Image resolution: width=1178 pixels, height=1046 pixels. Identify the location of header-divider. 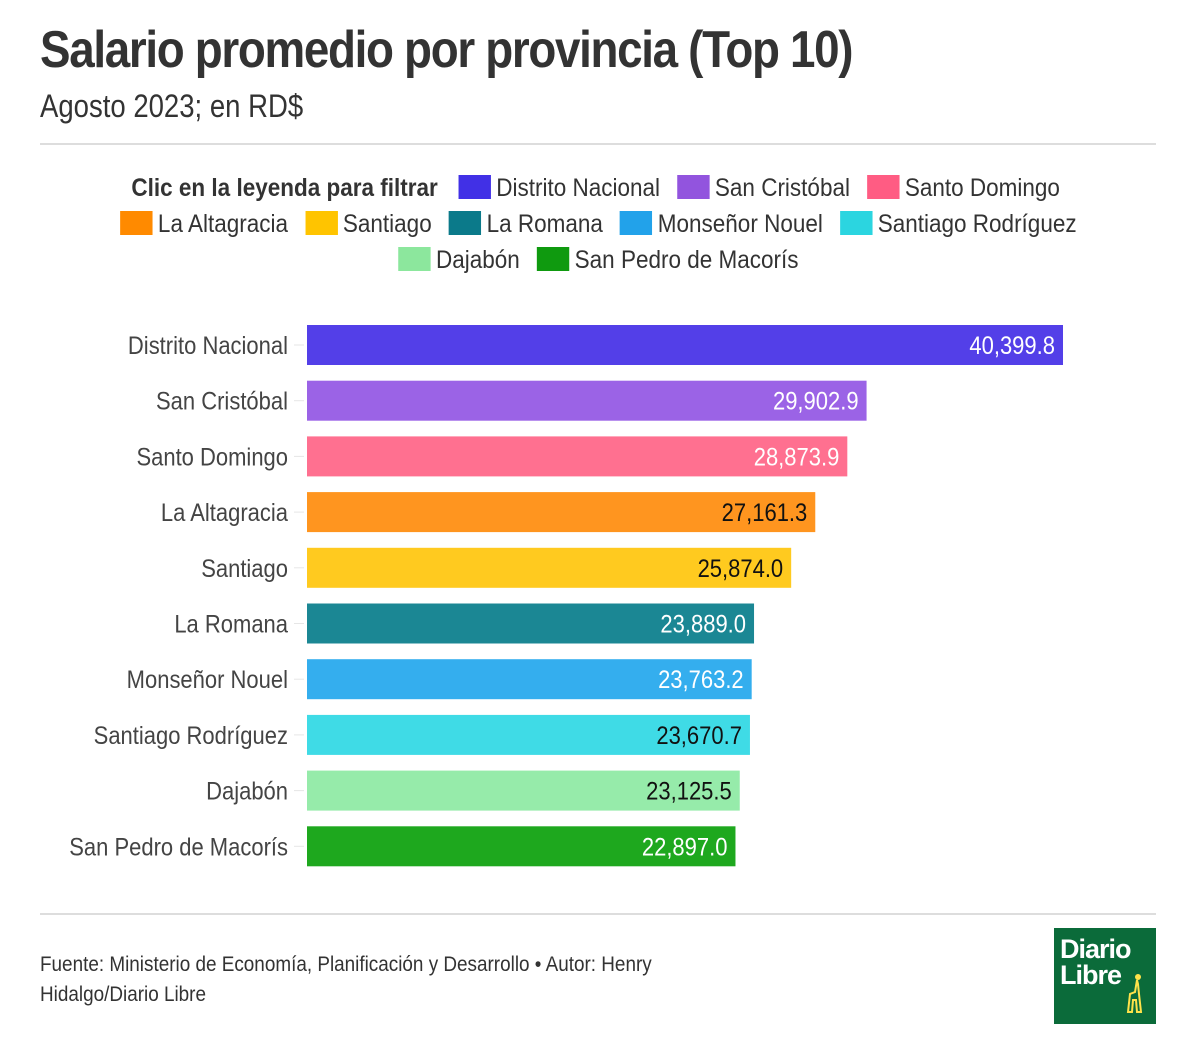
(598, 144).